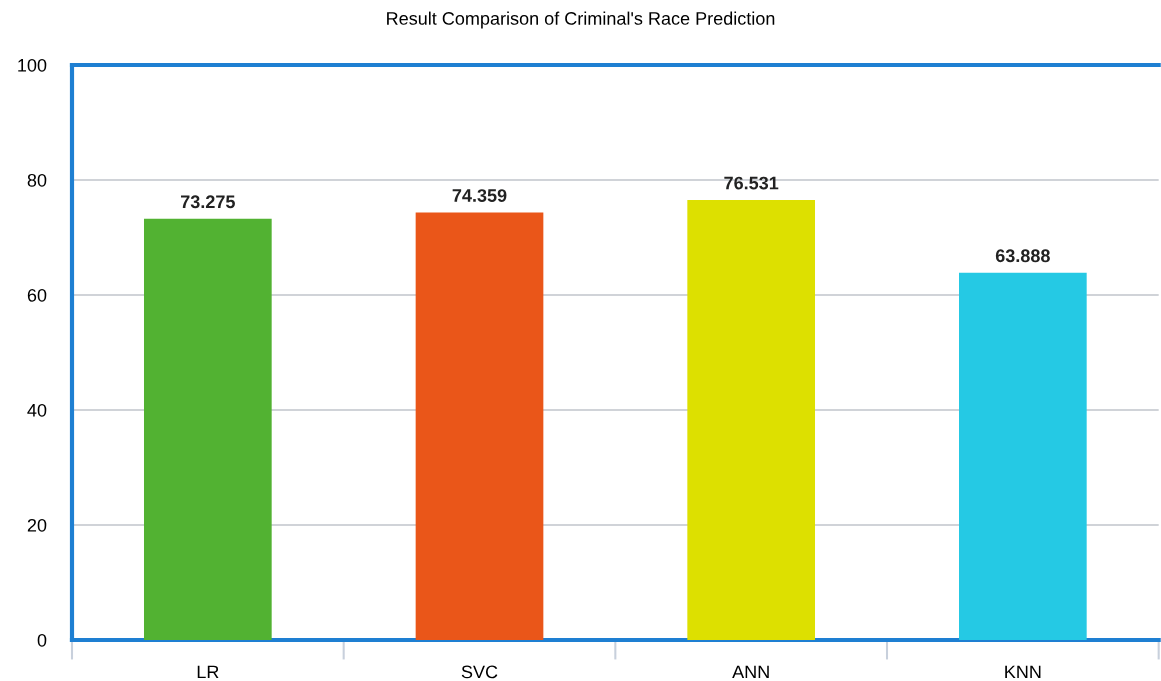 The image size is (1161, 681). What do you see at coordinates (750, 672) in the screenshot?
I see `x-tick-label: ANN` at bounding box center [750, 672].